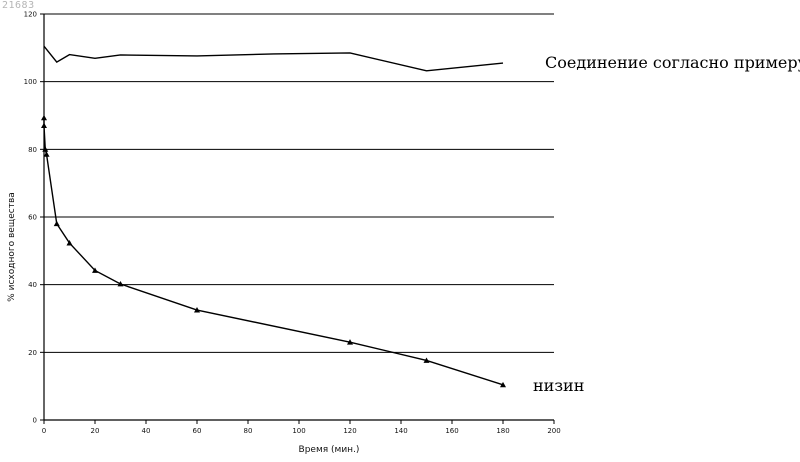 This screenshot has height=462, width=800. What do you see at coordinates (502, 431) in the screenshot?
I see `x-tick-label: 180` at bounding box center [502, 431].